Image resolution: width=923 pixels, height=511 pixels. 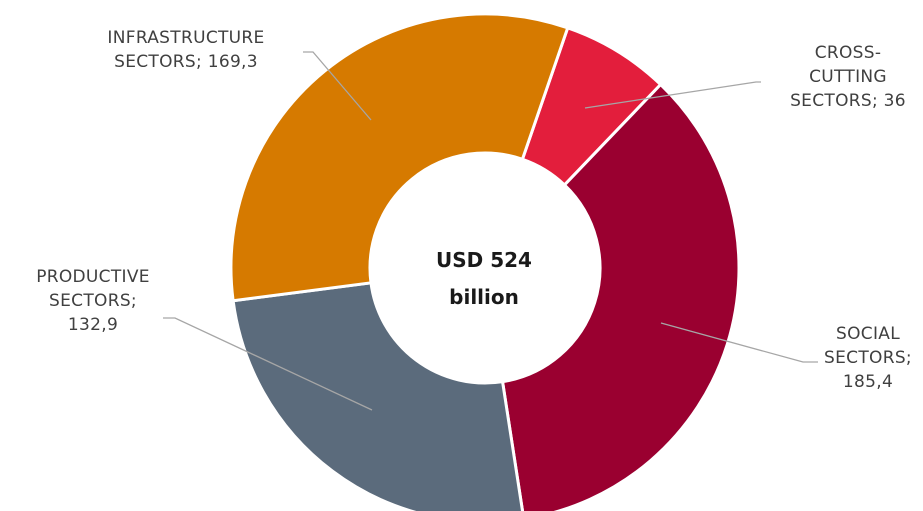 I want to click on slice-label: PRODUCTIVE SECTORS; 132,9, so click(x=93, y=301).